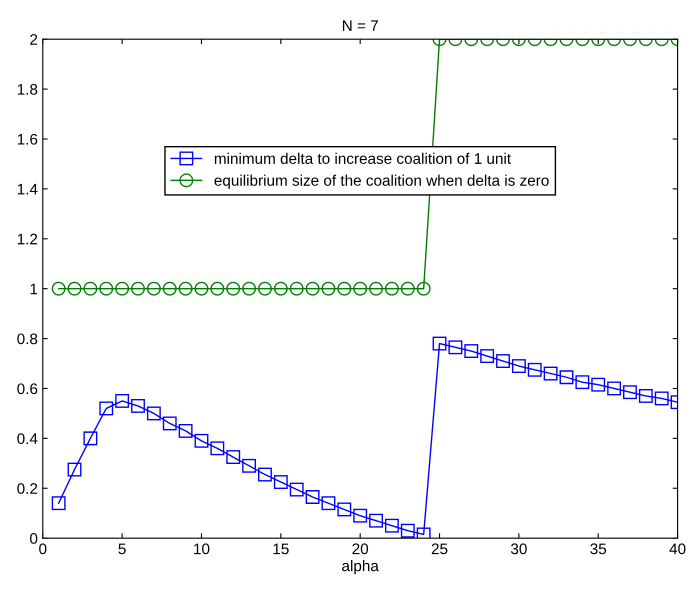 Image resolution: width=690 pixels, height=594 pixels. What do you see at coordinates (381, 181) in the screenshot?
I see `legend-label: equilibrium size of the coalition when delta is zero` at bounding box center [381, 181].